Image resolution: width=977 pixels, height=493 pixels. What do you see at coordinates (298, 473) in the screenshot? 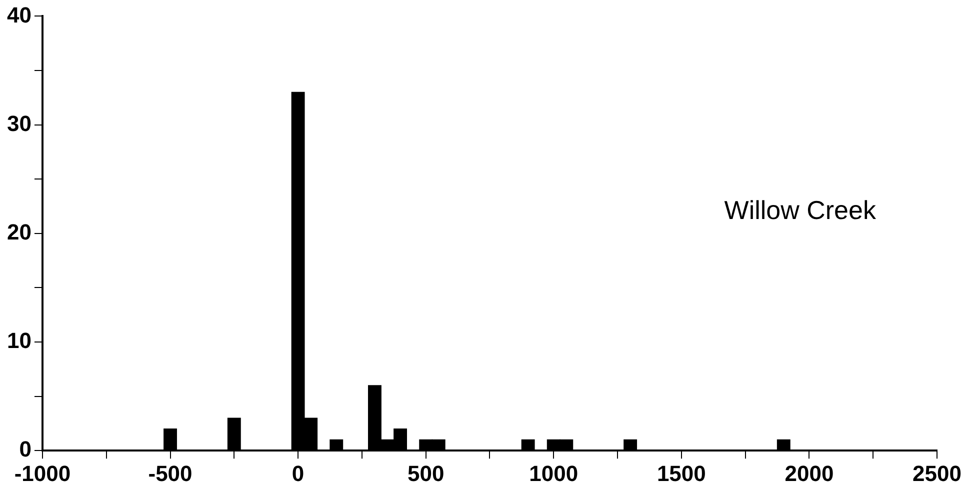
I see `x-tick-label: 0` at bounding box center [298, 473].